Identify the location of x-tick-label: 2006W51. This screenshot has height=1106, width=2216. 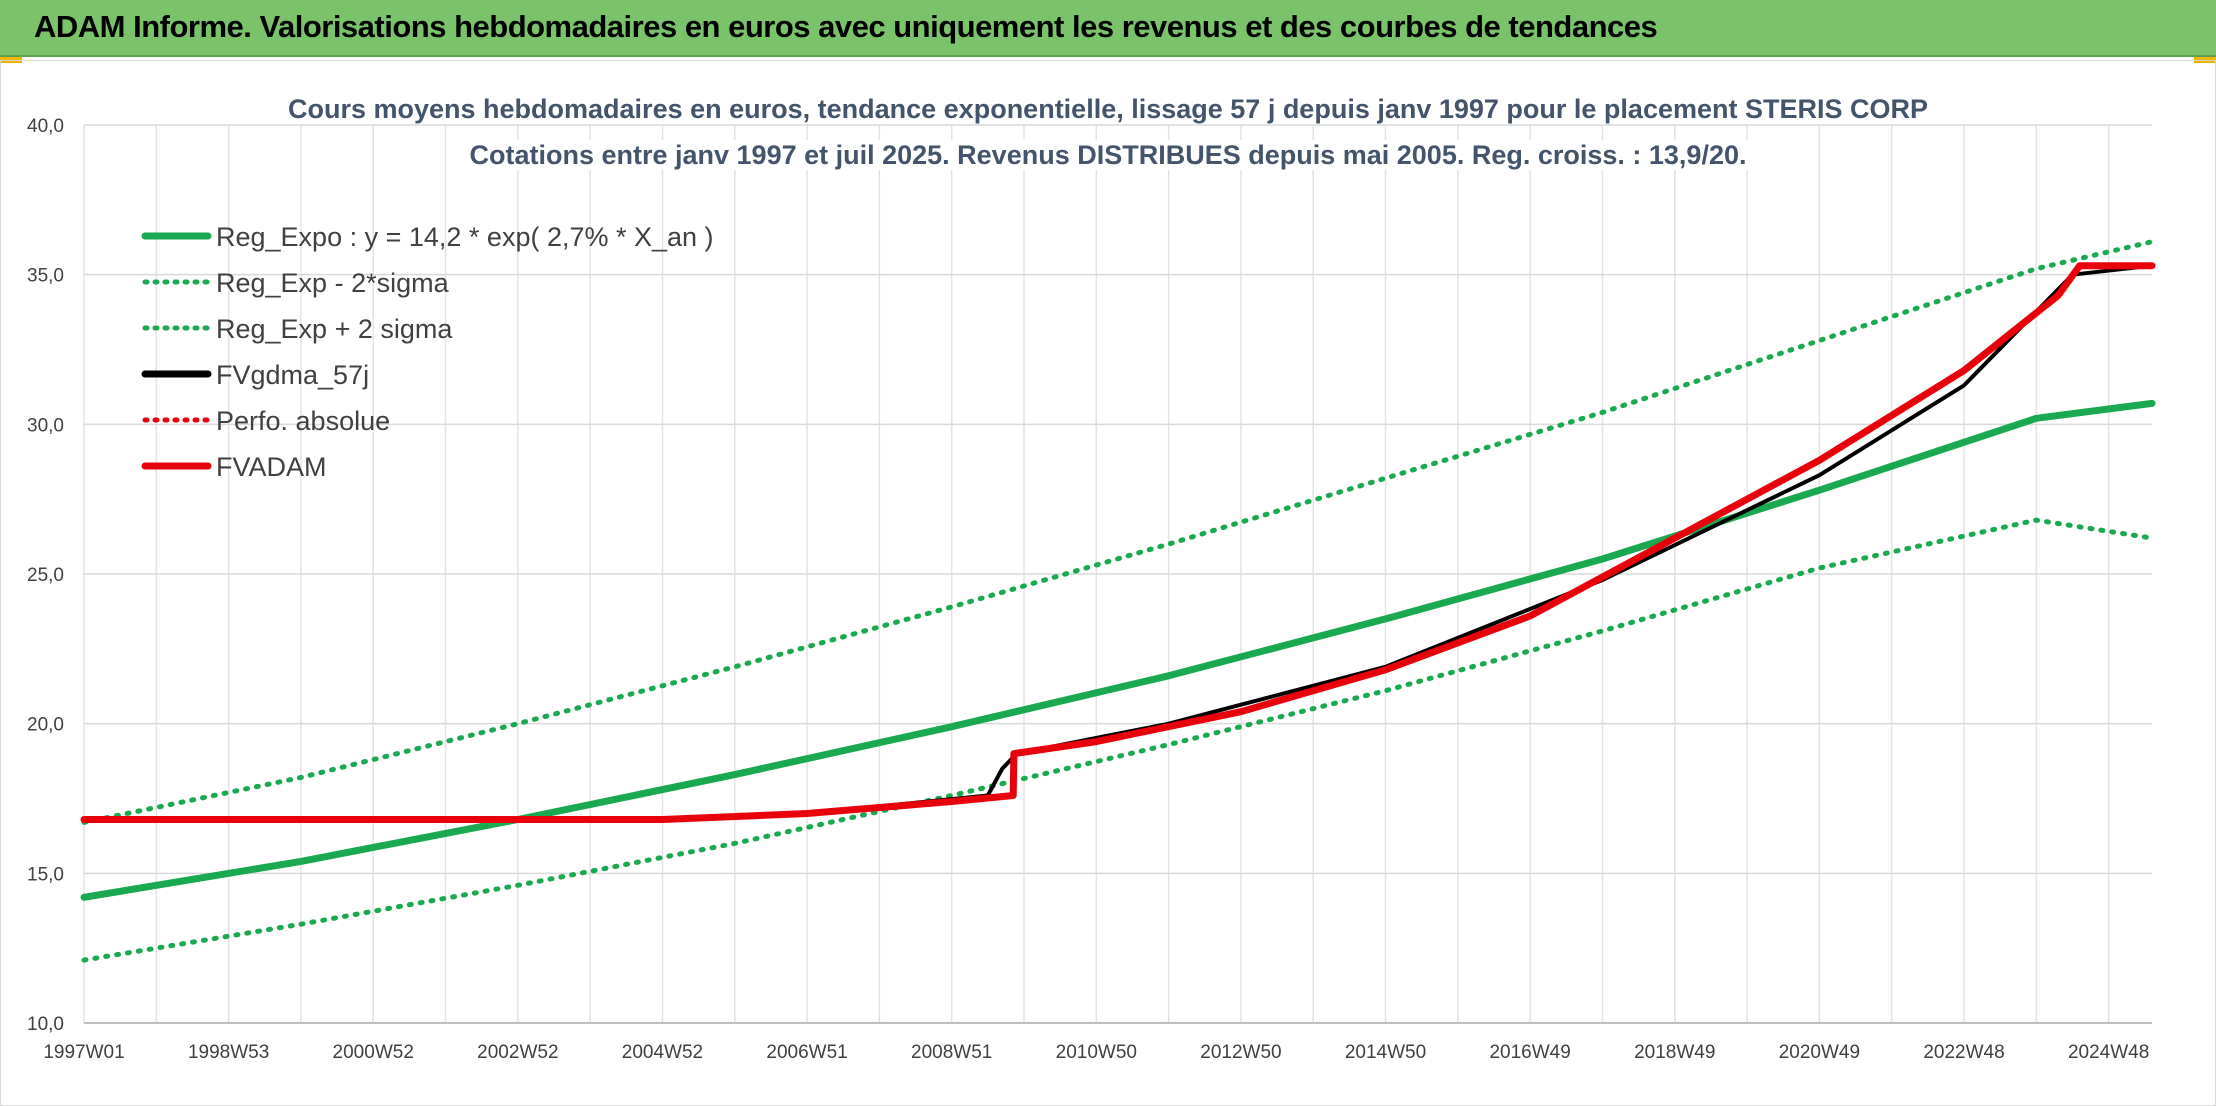
(806, 1052).